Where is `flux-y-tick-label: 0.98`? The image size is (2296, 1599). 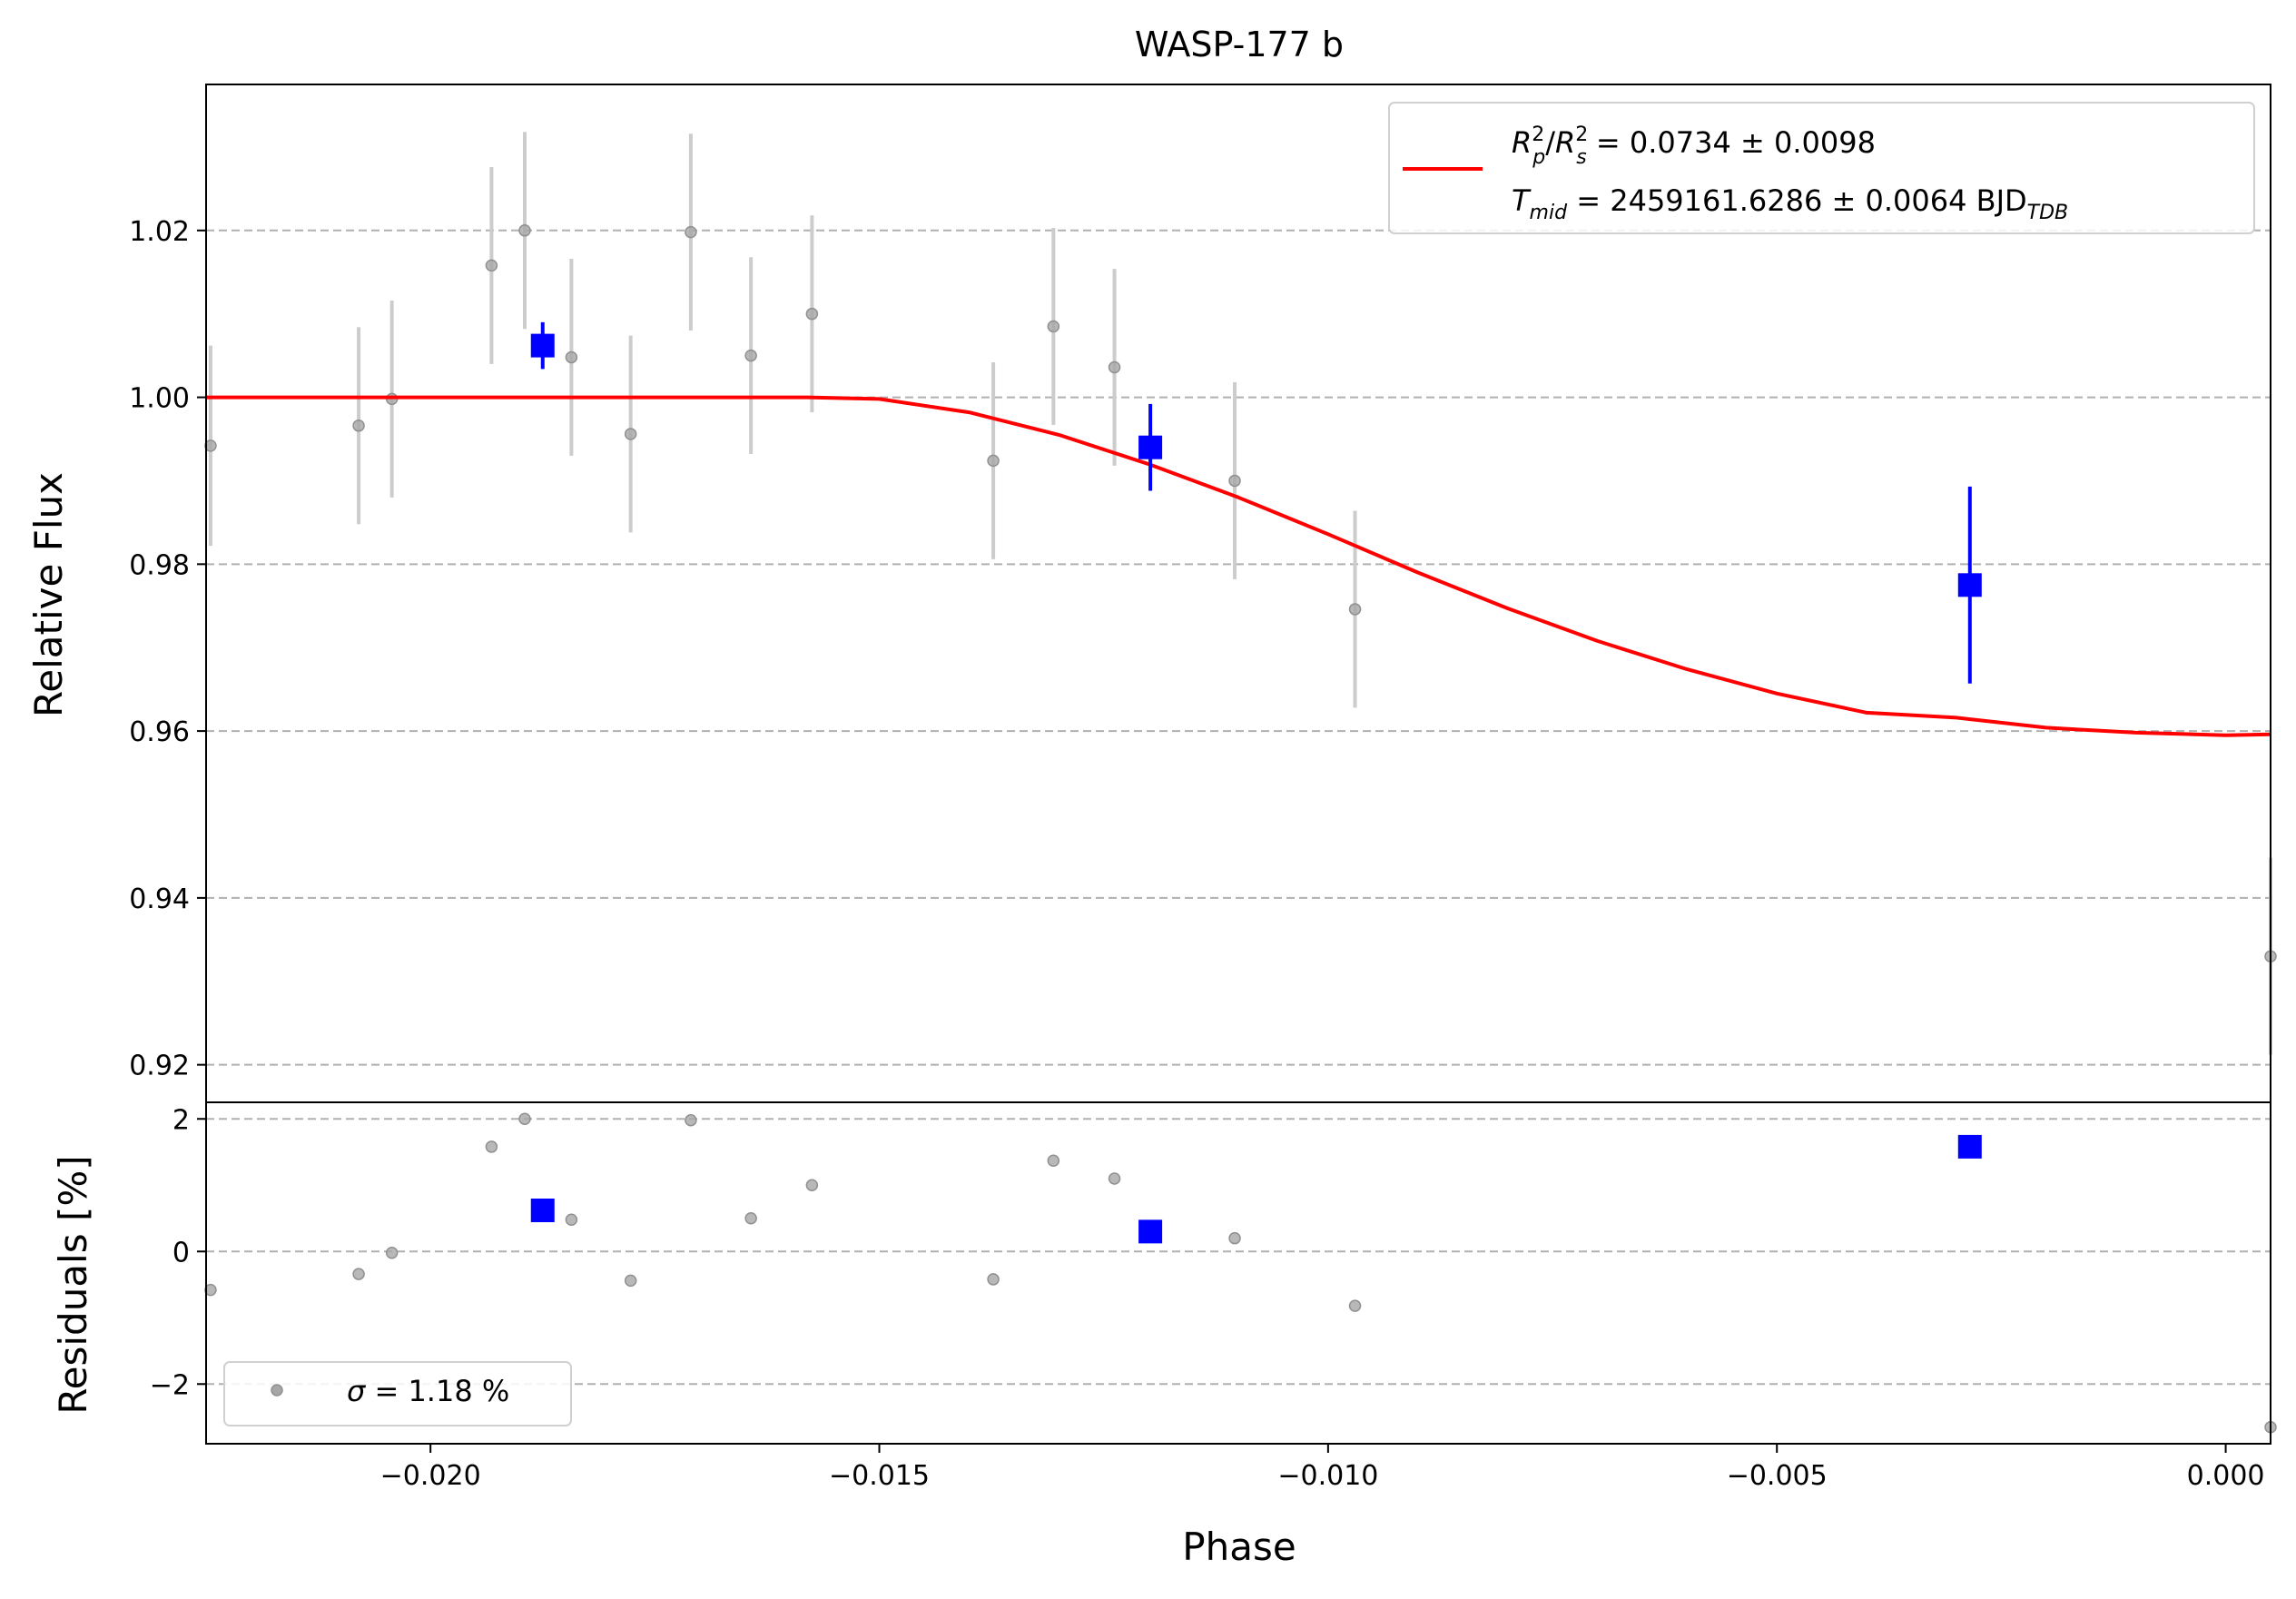 flux-y-tick-label: 0.98 is located at coordinates (159, 565).